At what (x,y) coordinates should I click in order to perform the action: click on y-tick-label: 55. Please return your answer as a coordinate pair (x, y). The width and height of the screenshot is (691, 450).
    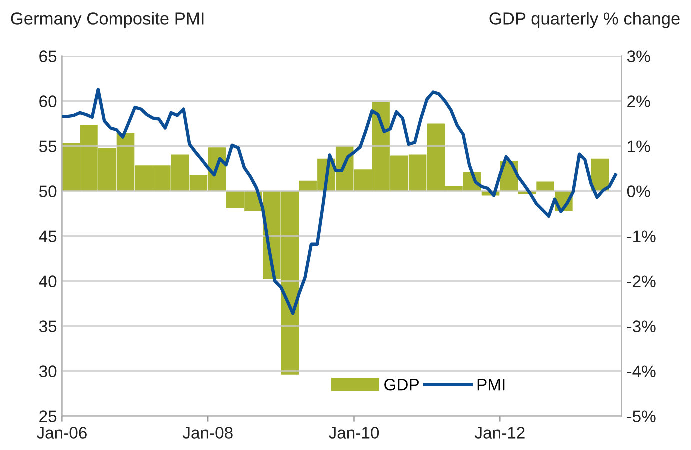
    Looking at the image, I should click on (48, 146).